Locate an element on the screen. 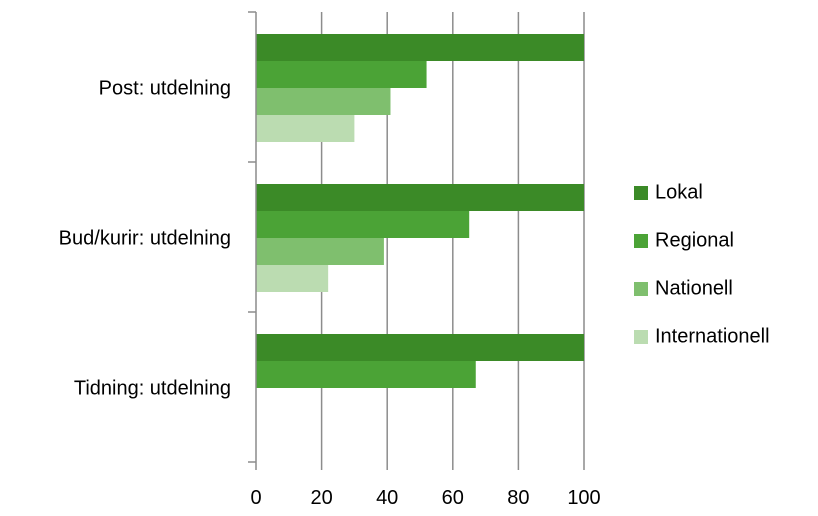  category-label: Tidning: utdelning is located at coordinates (152, 388).